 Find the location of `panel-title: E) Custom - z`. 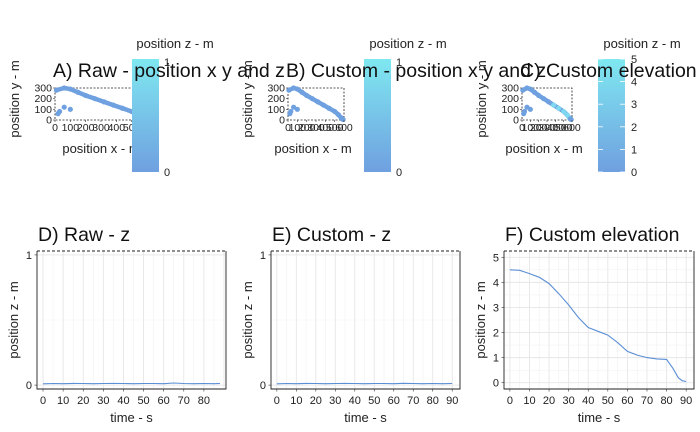

panel-title: E) Custom - z is located at coordinates (331, 235).